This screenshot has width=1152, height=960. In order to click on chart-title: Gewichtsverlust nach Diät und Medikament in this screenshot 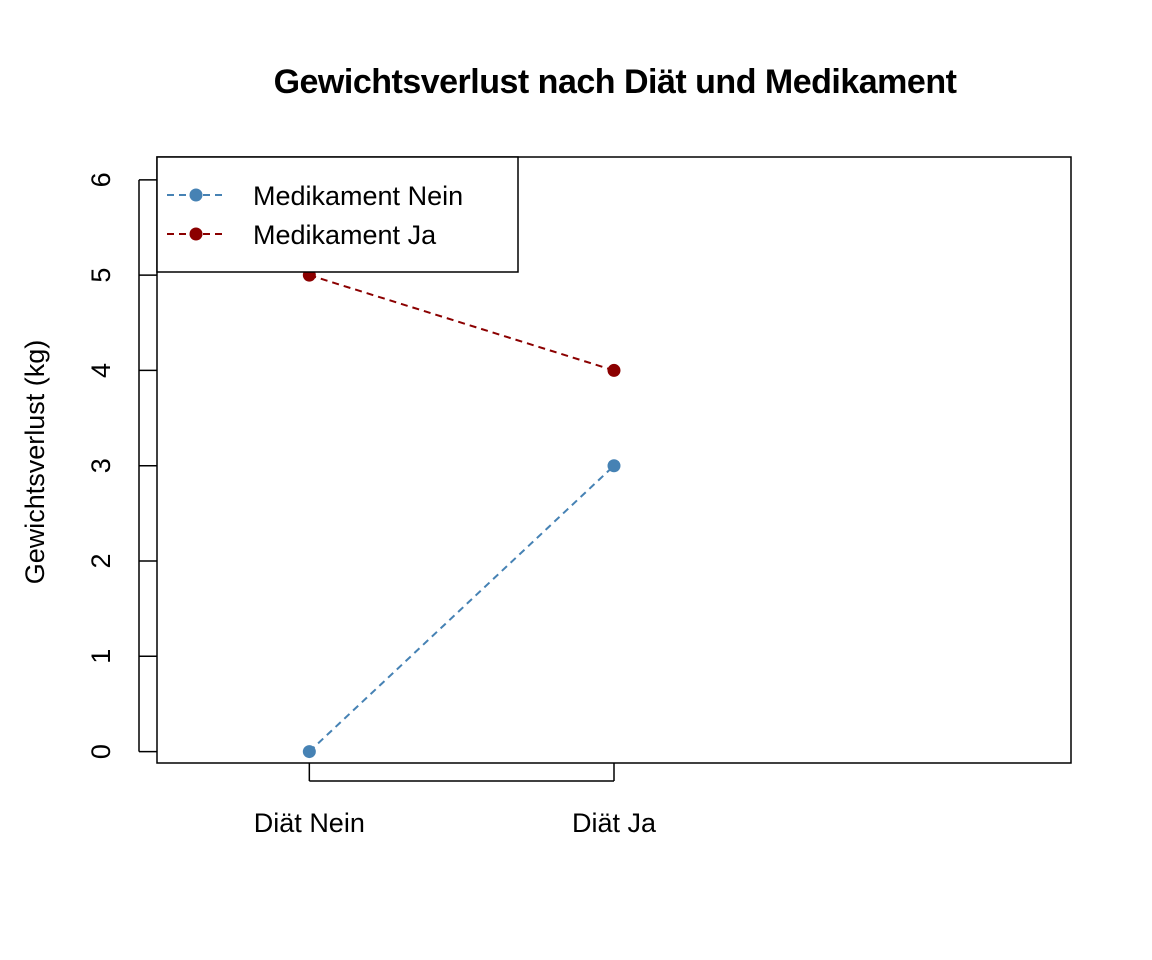, I will do `click(615, 82)`.